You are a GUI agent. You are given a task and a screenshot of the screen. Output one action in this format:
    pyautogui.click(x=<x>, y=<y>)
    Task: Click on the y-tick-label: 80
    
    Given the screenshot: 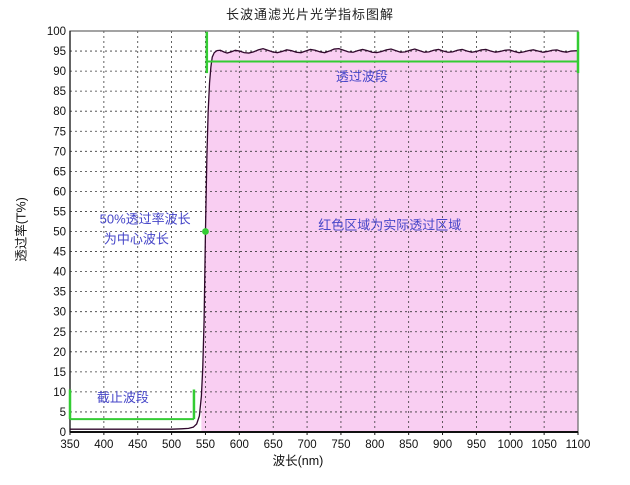 What is the action you would take?
    pyautogui.click(x=59, y=112)
    